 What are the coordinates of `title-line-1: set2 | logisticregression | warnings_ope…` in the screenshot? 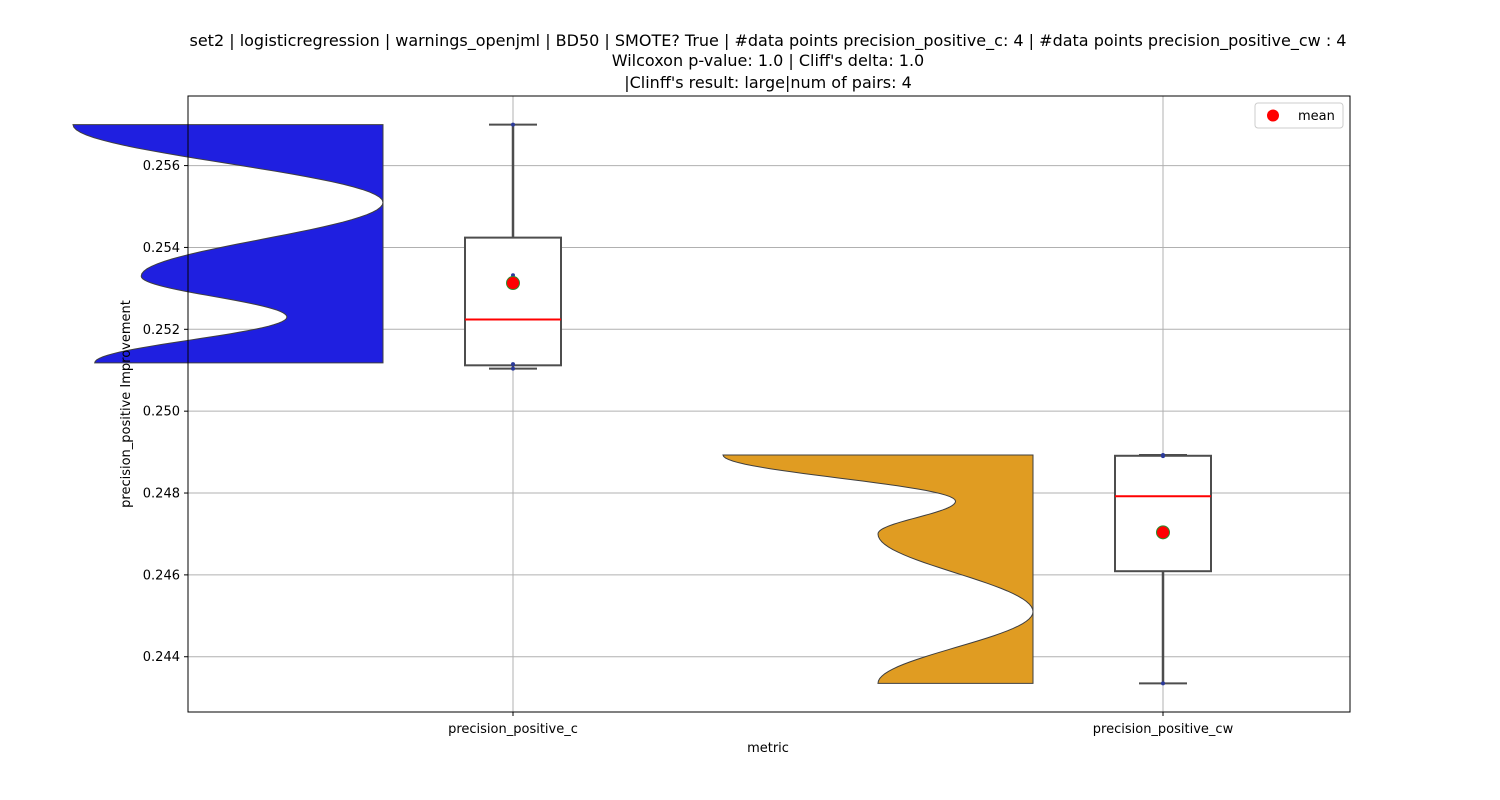 It's located at (768, 41).